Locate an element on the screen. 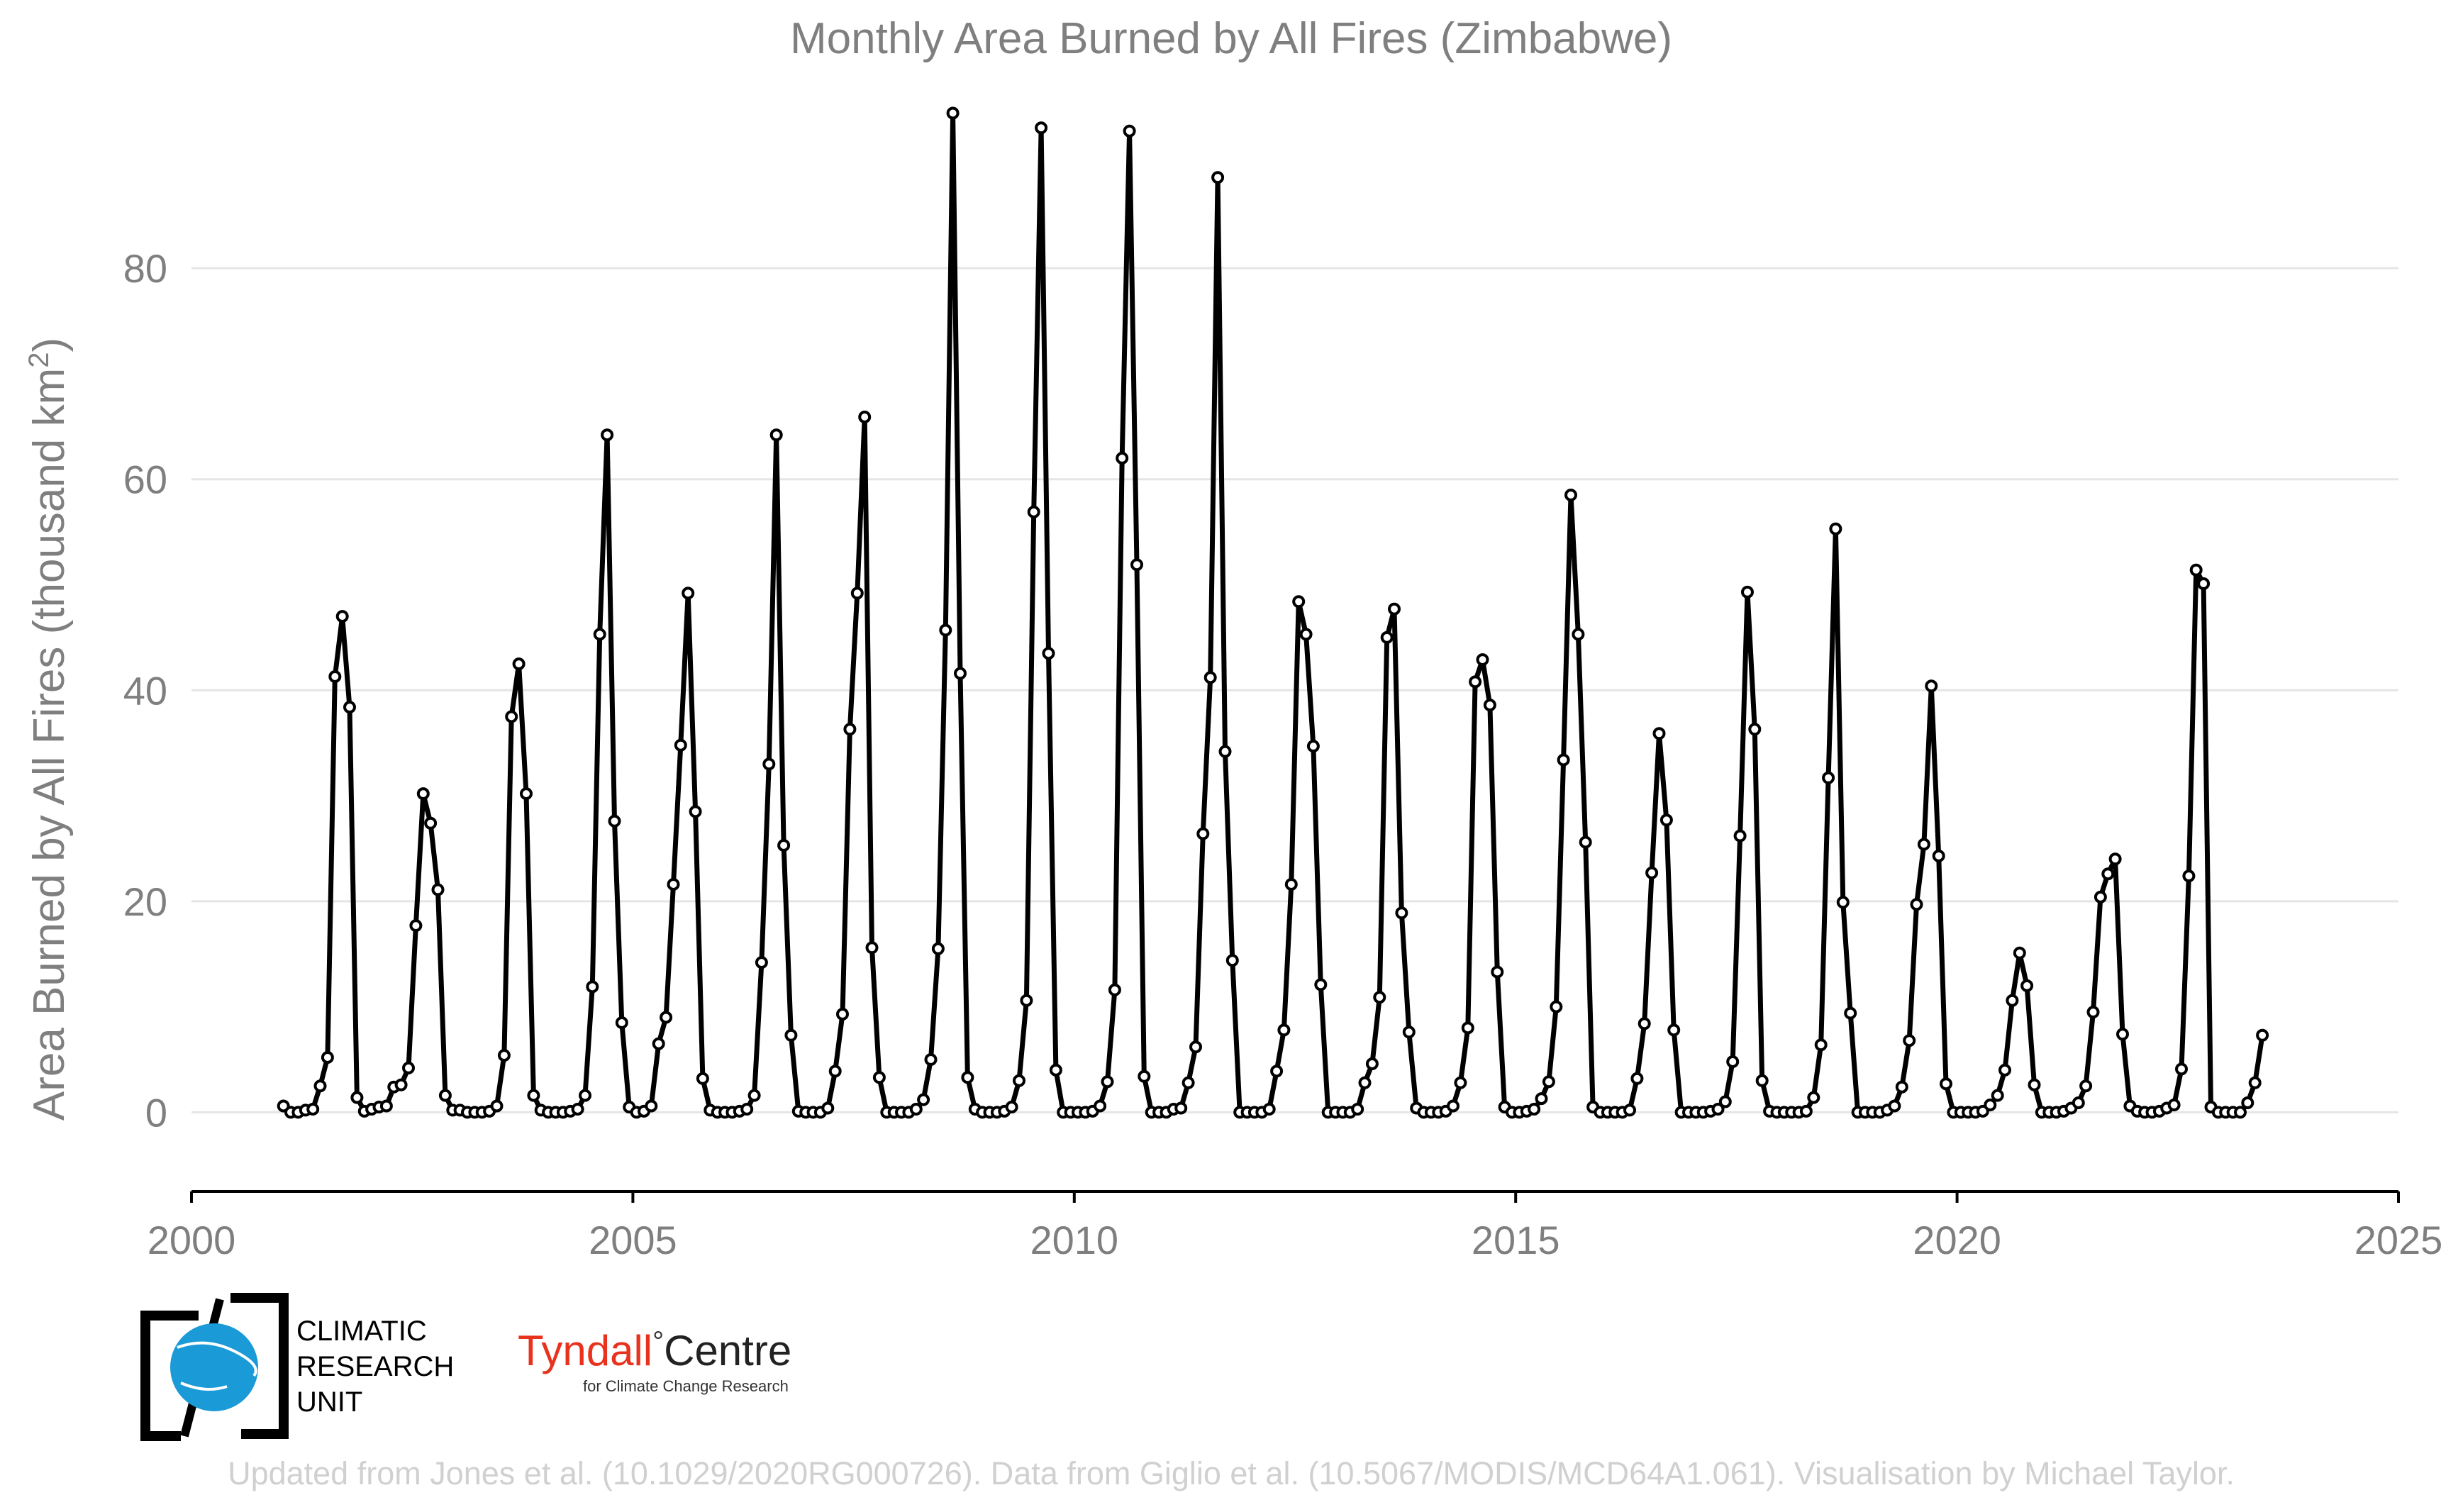 This screenshot has width=2463, height=1512. x-tick-label: 2025 is located at coordinates (2398, 1240).